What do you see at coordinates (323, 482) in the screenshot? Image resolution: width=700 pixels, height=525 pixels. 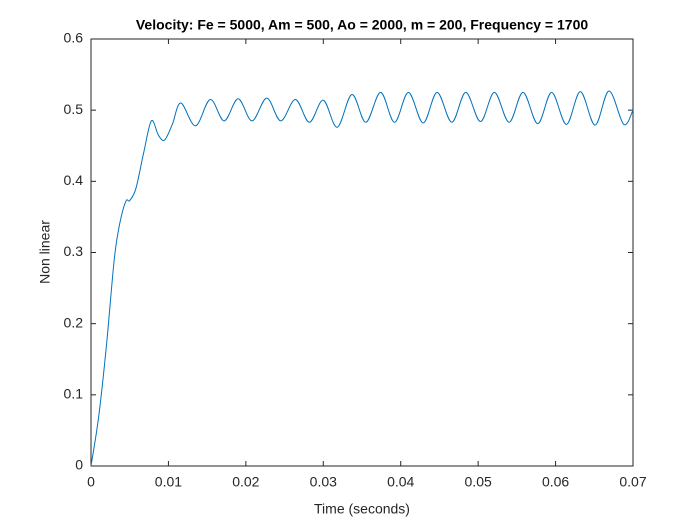 I see `x-tick-label: 0.03` at bounding box center [323, 482].